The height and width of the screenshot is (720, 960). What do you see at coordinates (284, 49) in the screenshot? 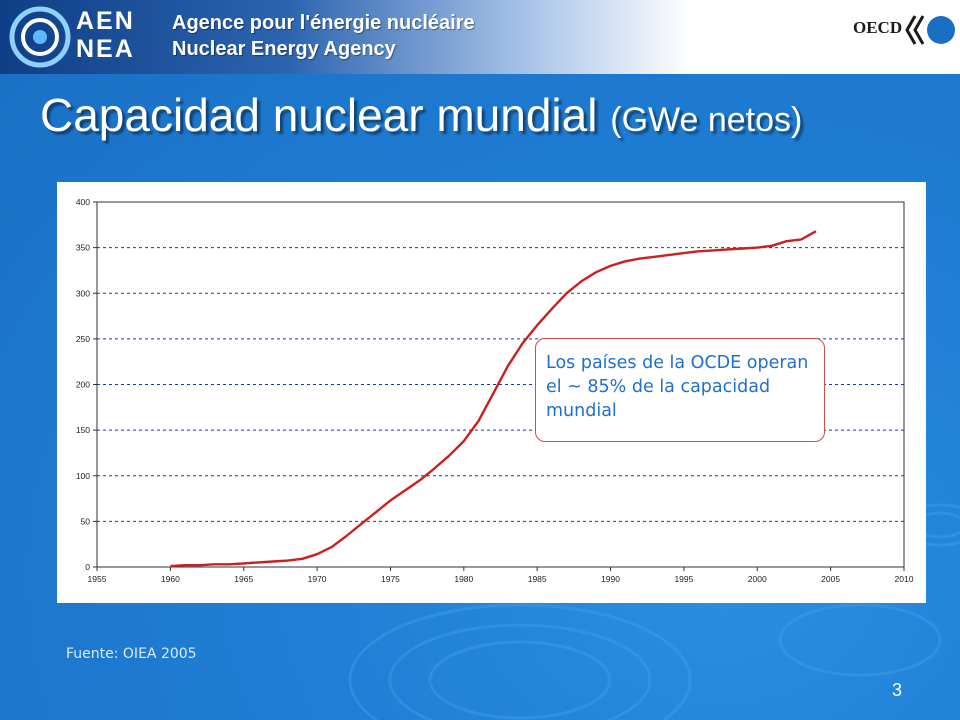
I see `agency-name-english: Nuclear Energy Agency` at bounding box center [284, 49].